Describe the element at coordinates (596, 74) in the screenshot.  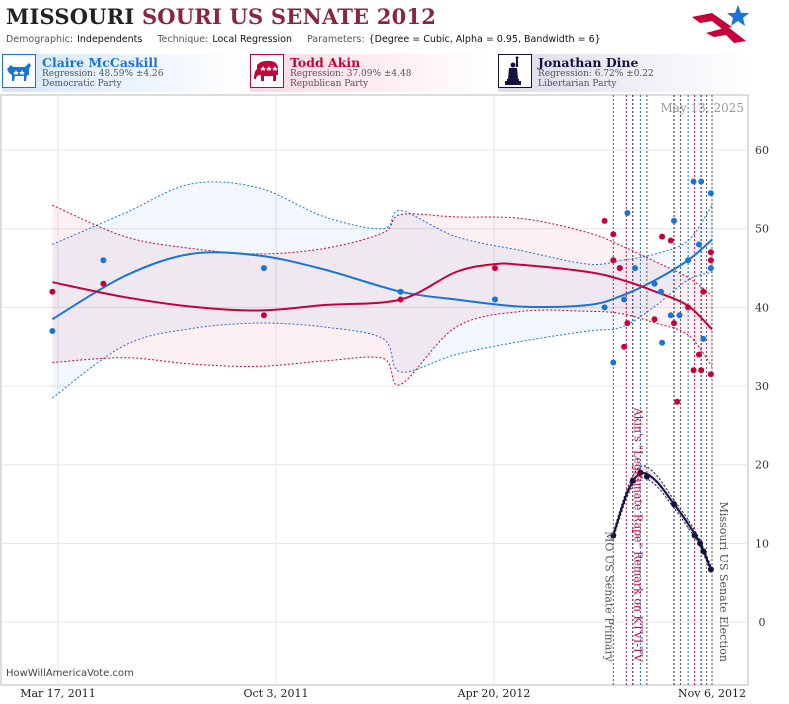
I see `candidate-regression: Regression: 6.72% ±0.22` at that location.